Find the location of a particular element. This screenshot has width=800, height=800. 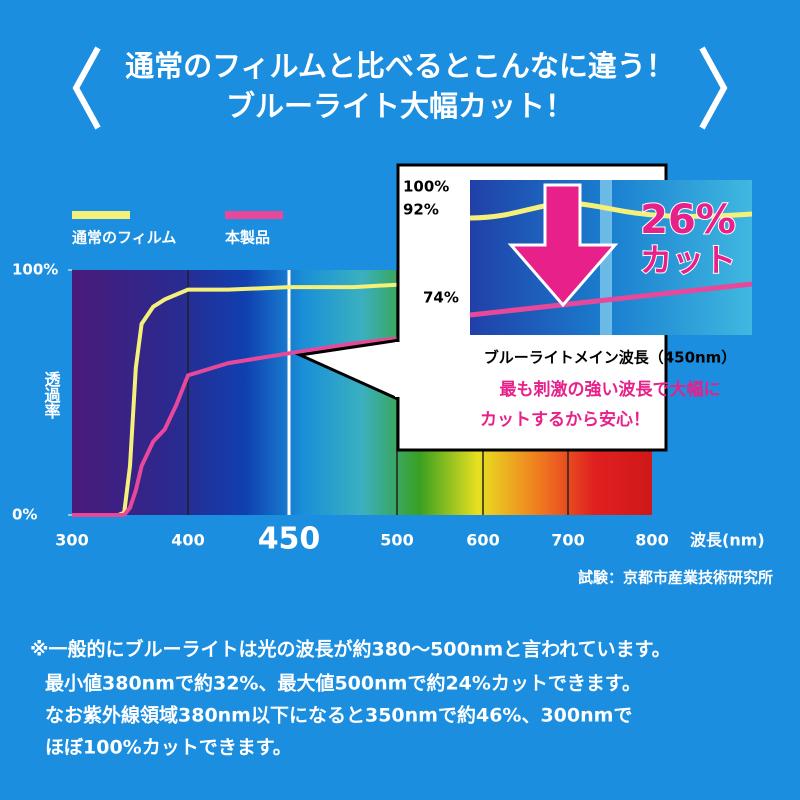

y-axis-label: 透過率 is located at coordinates (52, 395).